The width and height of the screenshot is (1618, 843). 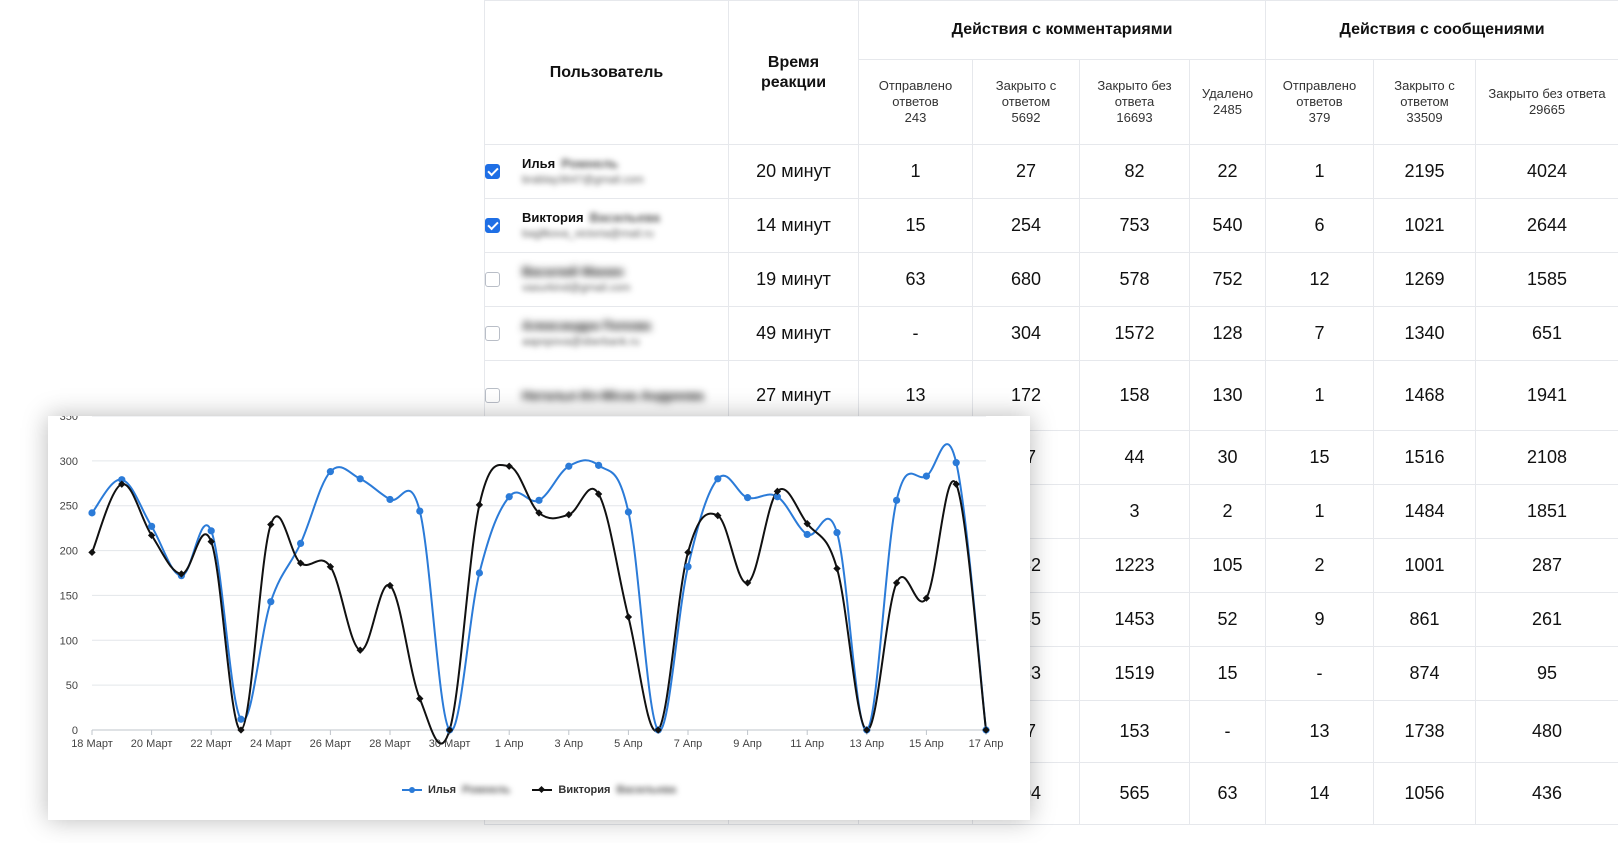 I want to click on user-email: aapopova@sberbank.ru, so click(x=581, y=341).